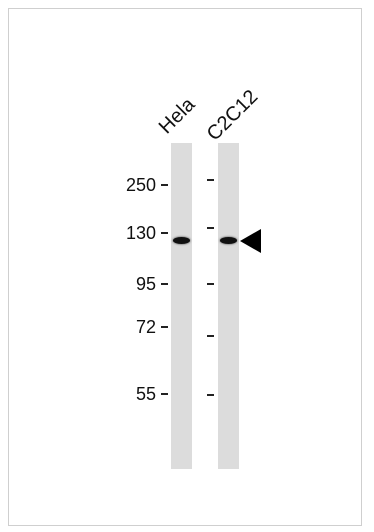 The image size is (374, 532). Describe the element at coordinates (228, 240) in the screenshot. I see `band-c2c12` at that location.